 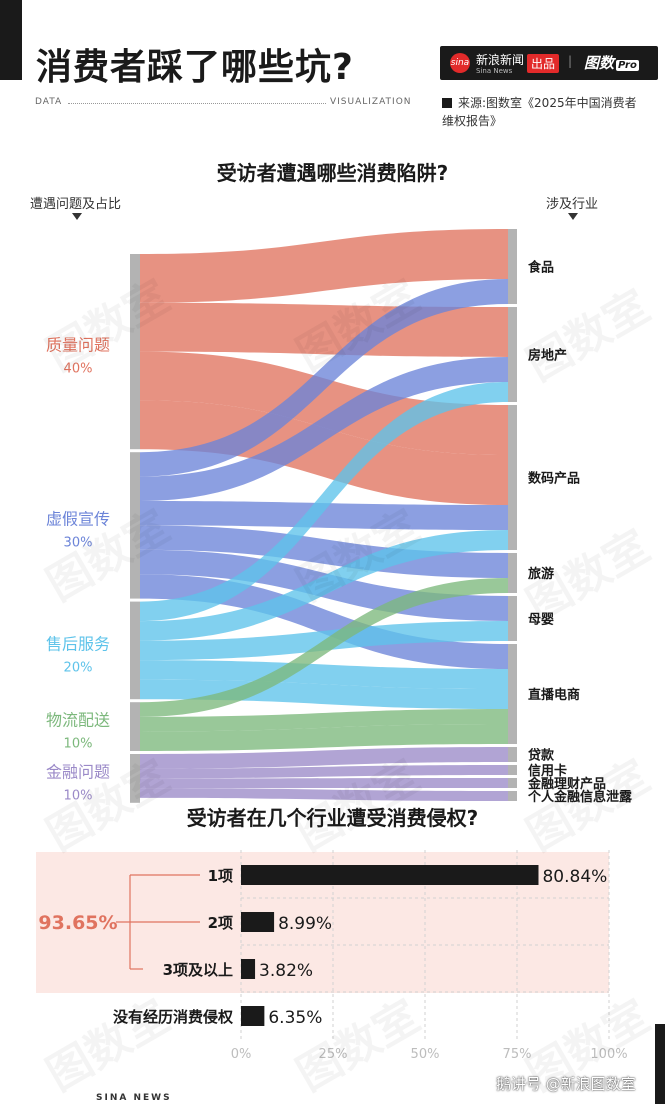 What do you see at coordinates (77, 923) in the screenshot?
I see `group-total-label: 93.65%` at bounding box center [77, 923].